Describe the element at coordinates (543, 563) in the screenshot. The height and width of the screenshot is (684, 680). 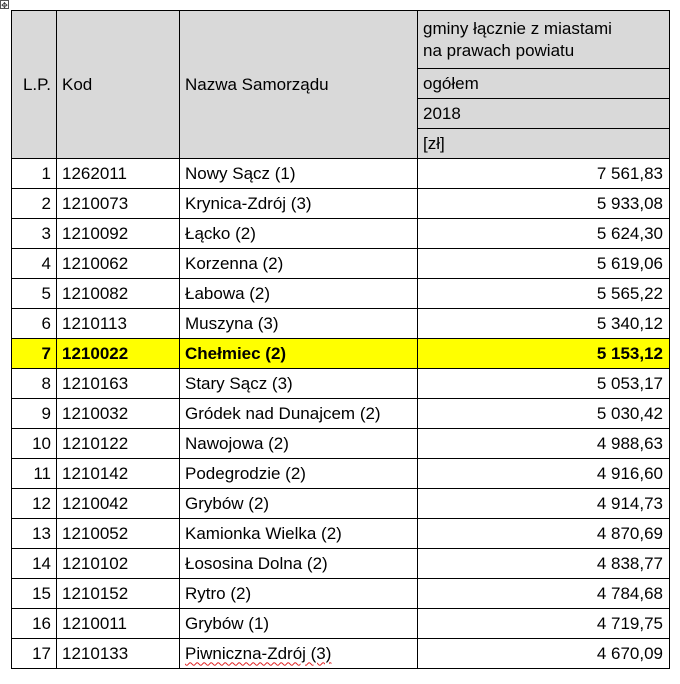
I see `row-value: 4 838,77` at that location.